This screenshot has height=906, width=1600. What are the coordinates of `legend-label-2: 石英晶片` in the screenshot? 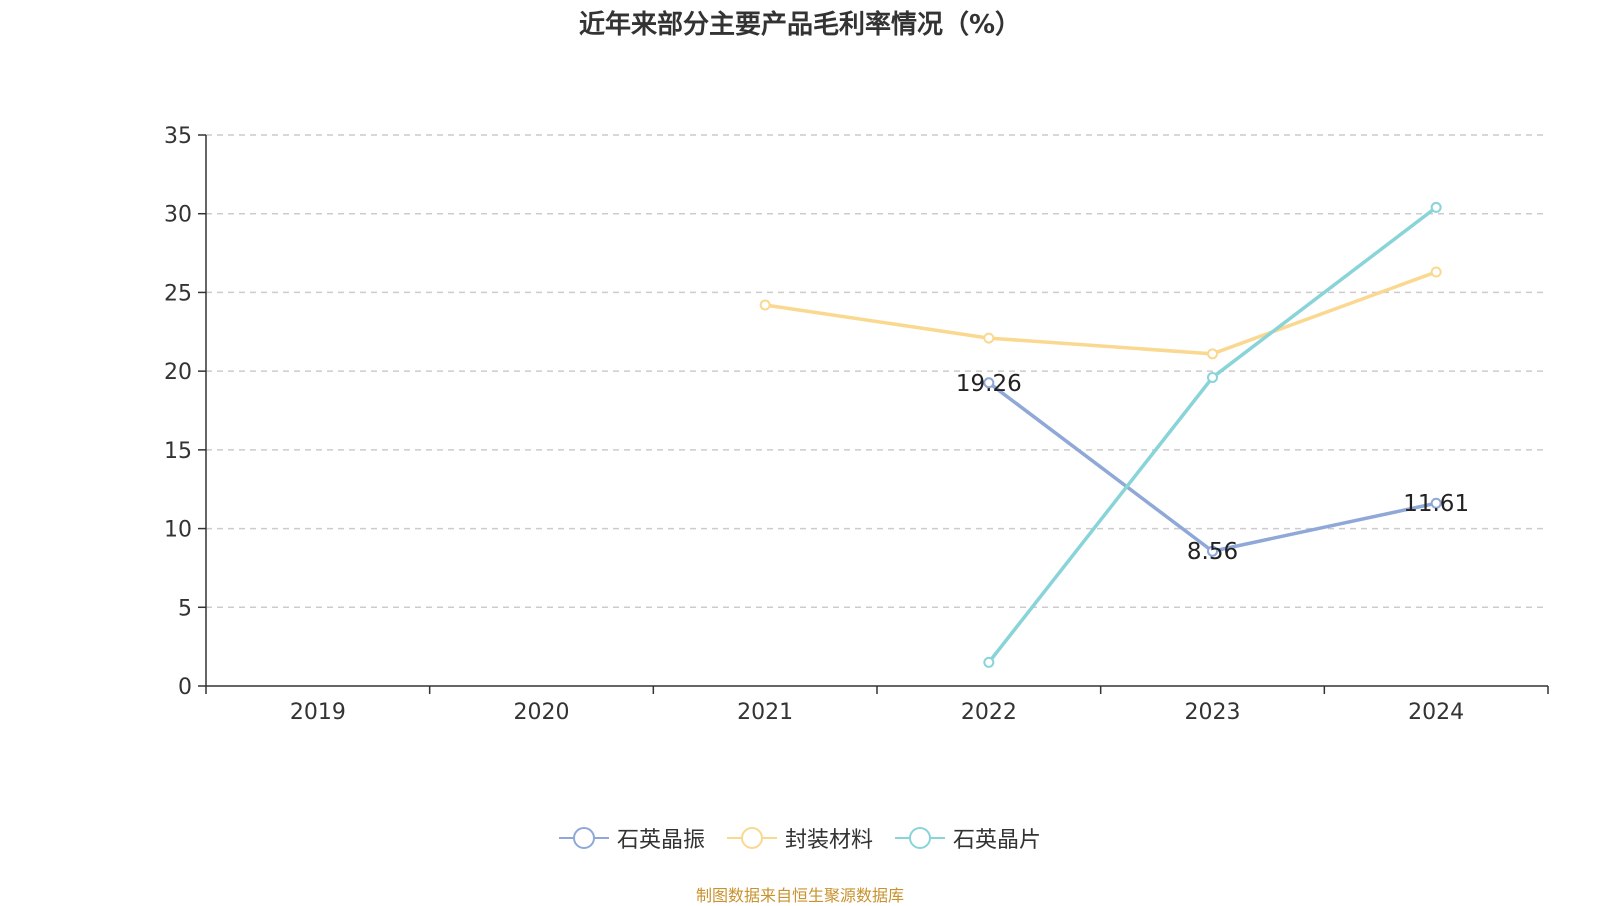 It's located at (997, 840).